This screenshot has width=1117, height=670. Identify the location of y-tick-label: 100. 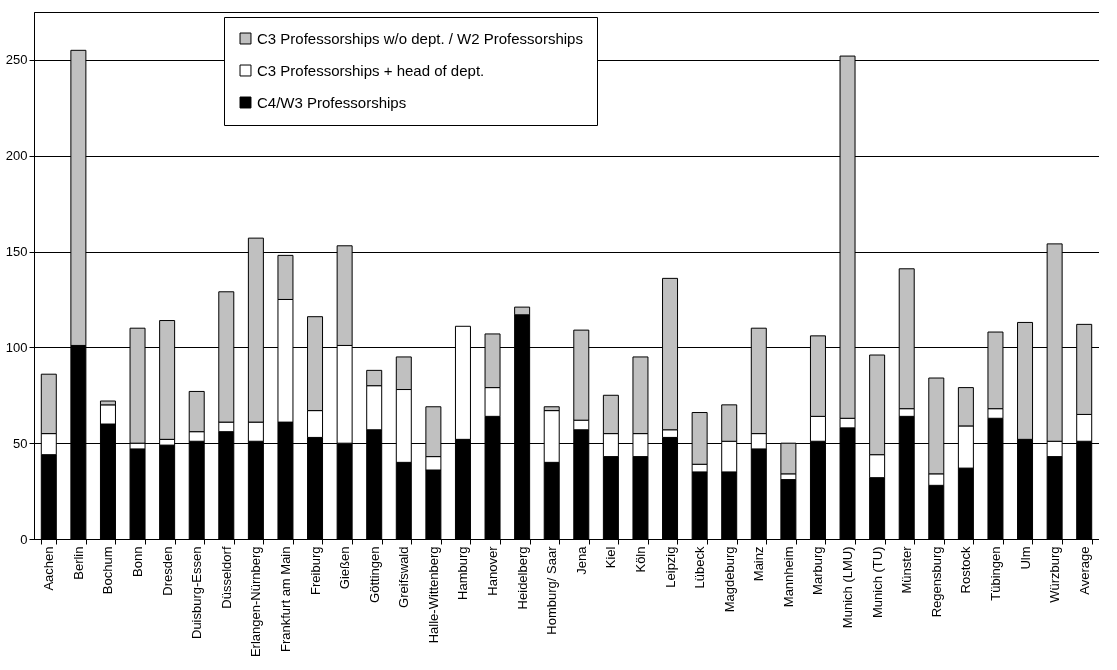
(16, 347).